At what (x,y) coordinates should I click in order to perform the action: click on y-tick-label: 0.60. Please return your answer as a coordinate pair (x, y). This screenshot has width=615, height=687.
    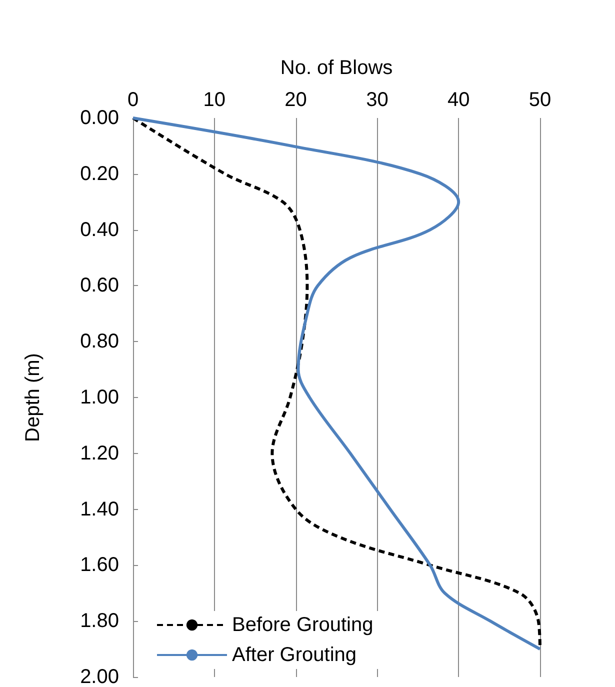
    Looking at the image, I should click on (99, 285).